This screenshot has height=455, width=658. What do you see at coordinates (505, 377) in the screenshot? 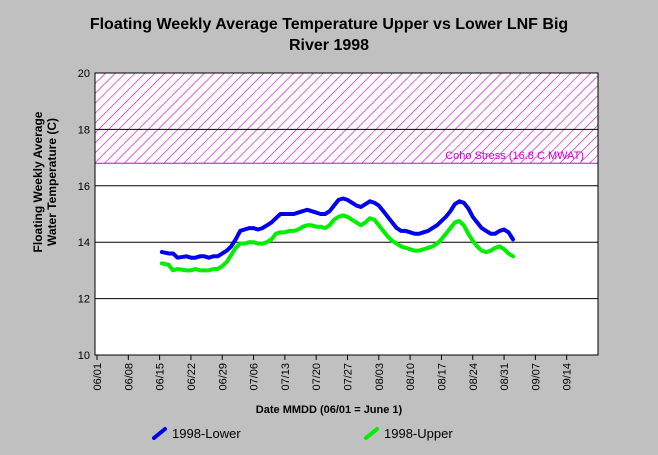
I see `x-tick-label-08-31: 08/31` at bounding box center [505, 377].